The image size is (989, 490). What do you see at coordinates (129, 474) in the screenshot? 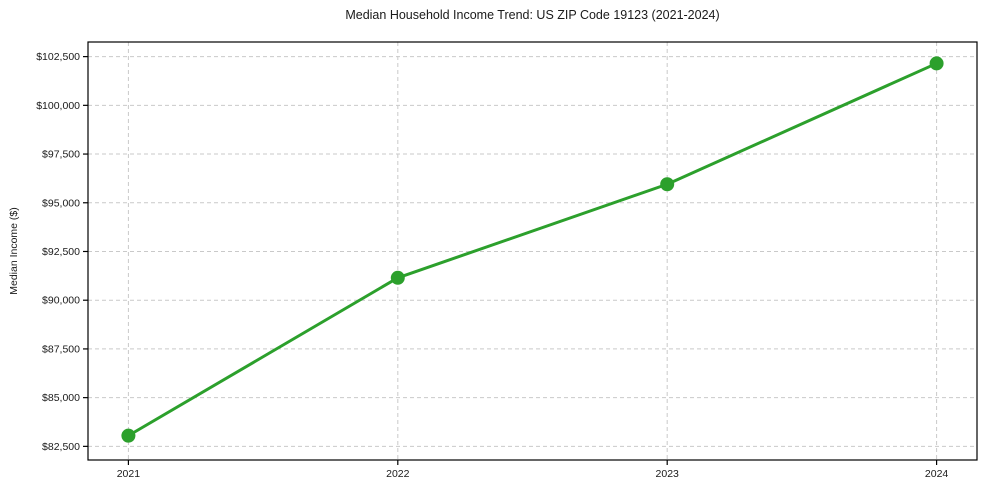
I see `x-tick-label: 2021` at bounding box center [129, 474].